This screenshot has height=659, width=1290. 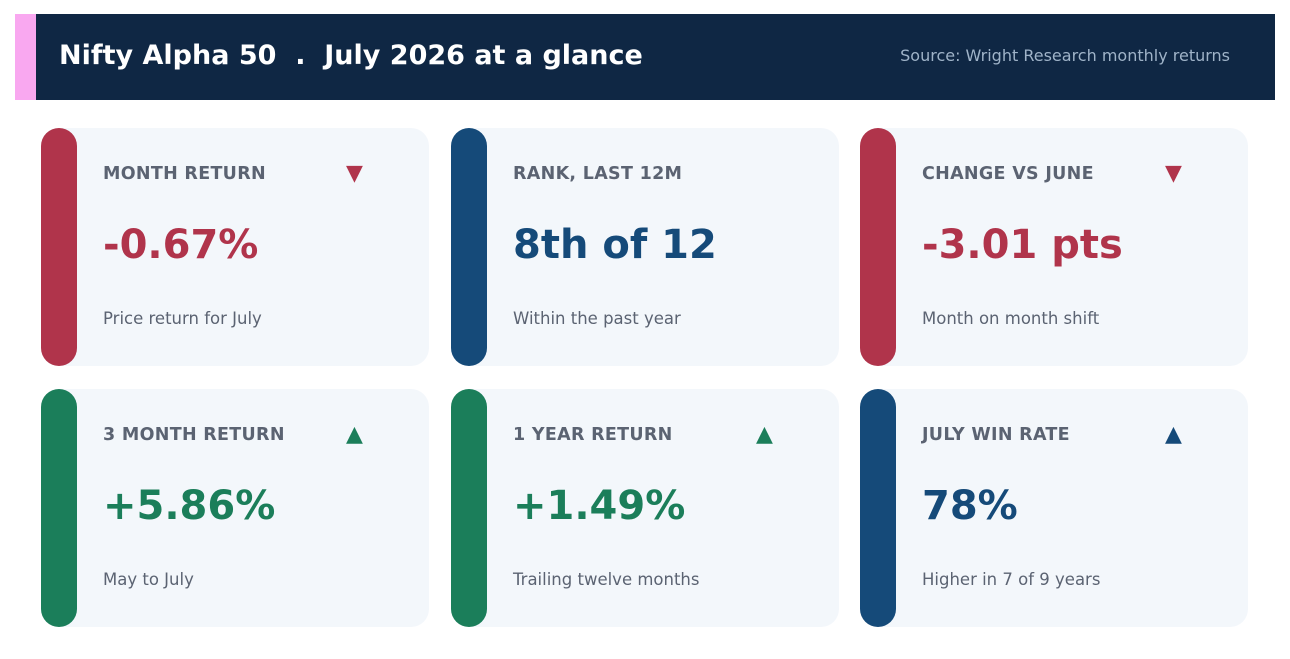 What do you see at coordinates (593, 435) in the screenshot?
I see `card-label: 1 YEAR RETURN` at bounding box center [593, 435].